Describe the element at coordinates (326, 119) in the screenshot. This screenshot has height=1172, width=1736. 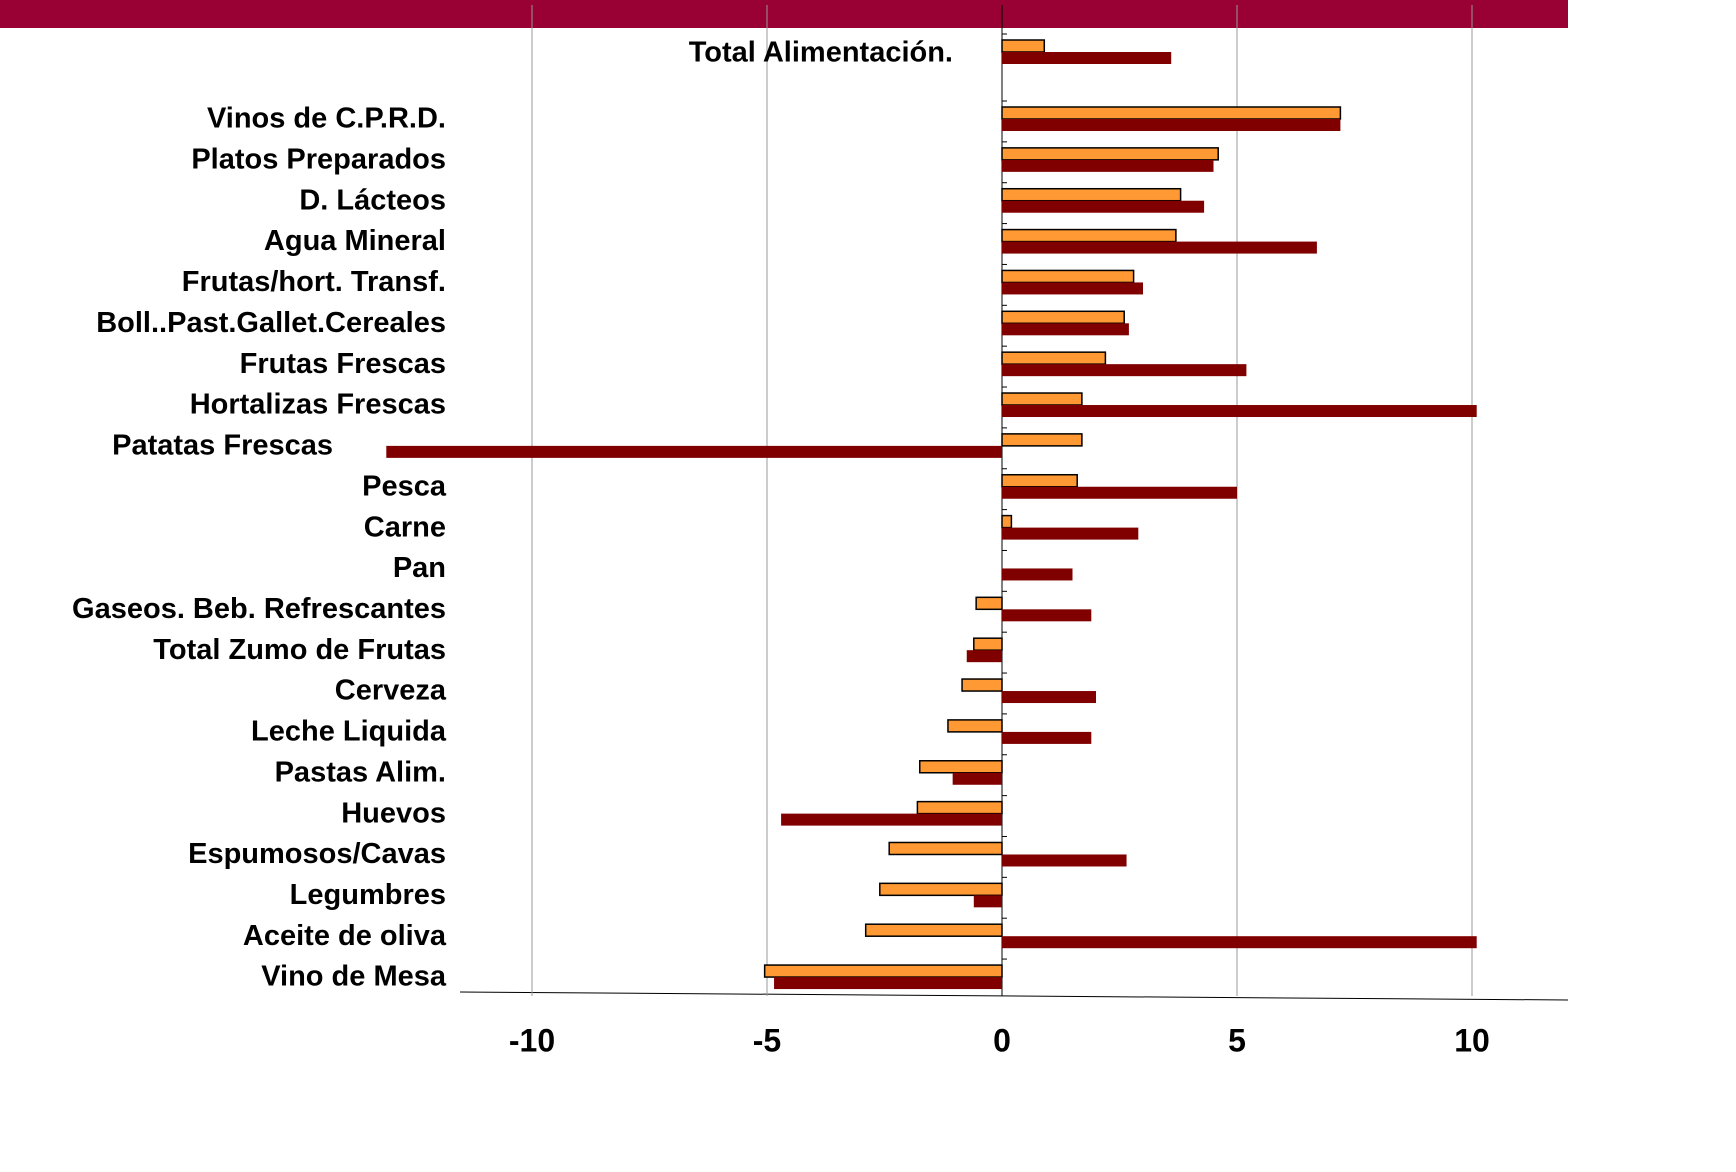
I see `category-label: Vinos de C.P.R.D.` at that location.